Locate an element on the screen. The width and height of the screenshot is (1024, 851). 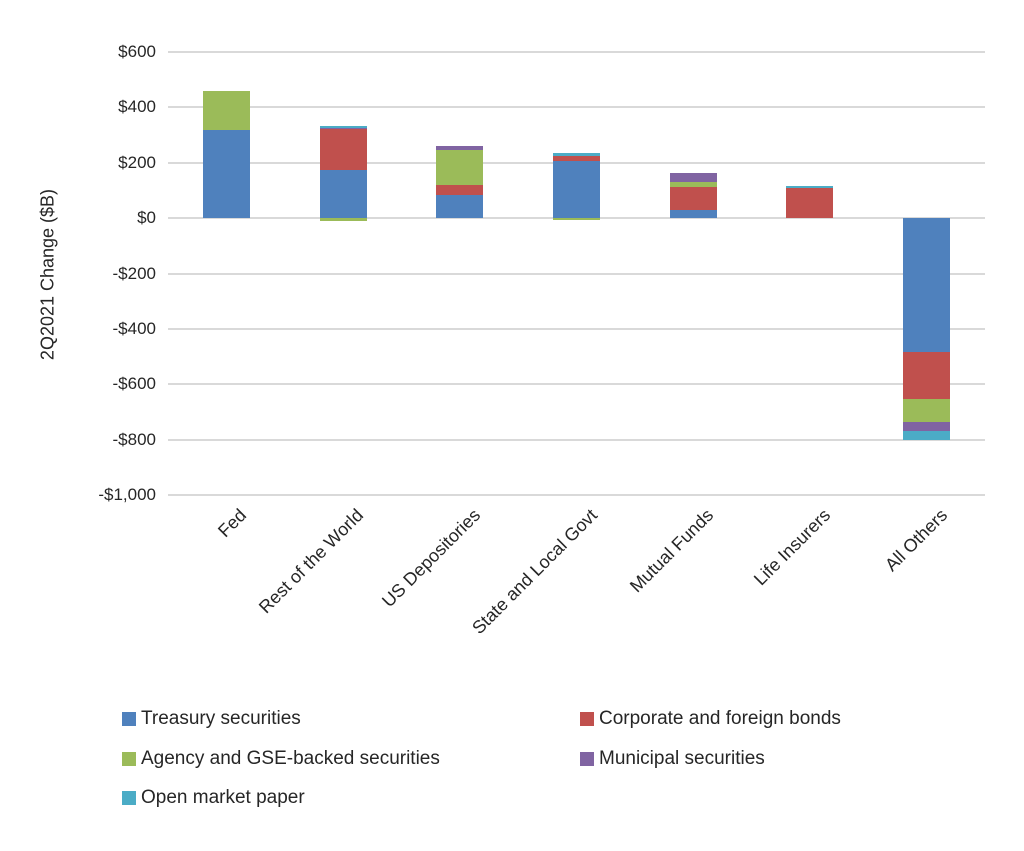
bar-segment-state-and-local-govt-s1 is located at coordinates (576, 158).